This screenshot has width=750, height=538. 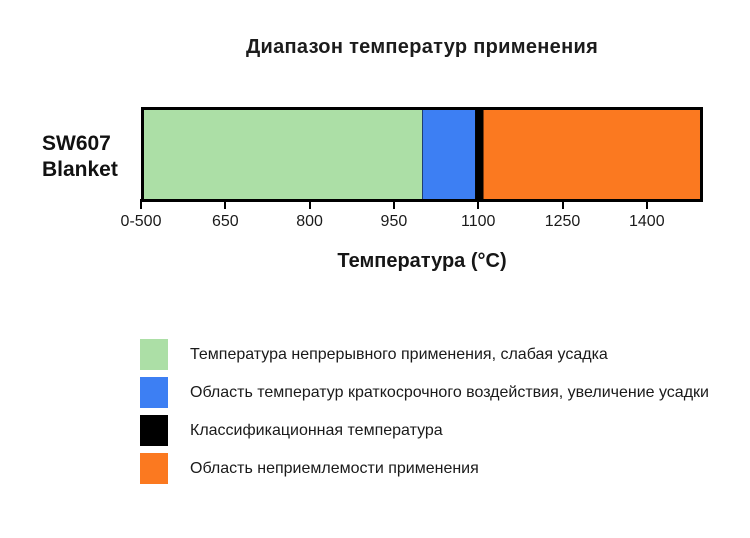 What do you see at coordinates (316, 430) in the screenshot?
I see `legend-label-classification-temperature: Классификационная температура` at bounding box center [316, 430].